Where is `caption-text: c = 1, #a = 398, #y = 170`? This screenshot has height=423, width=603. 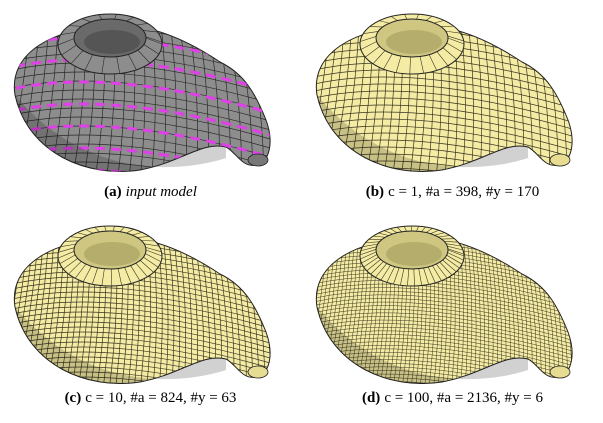 caption-text: c = 1, #a = 398, #y = 170 is located at coordinates (464, 192).